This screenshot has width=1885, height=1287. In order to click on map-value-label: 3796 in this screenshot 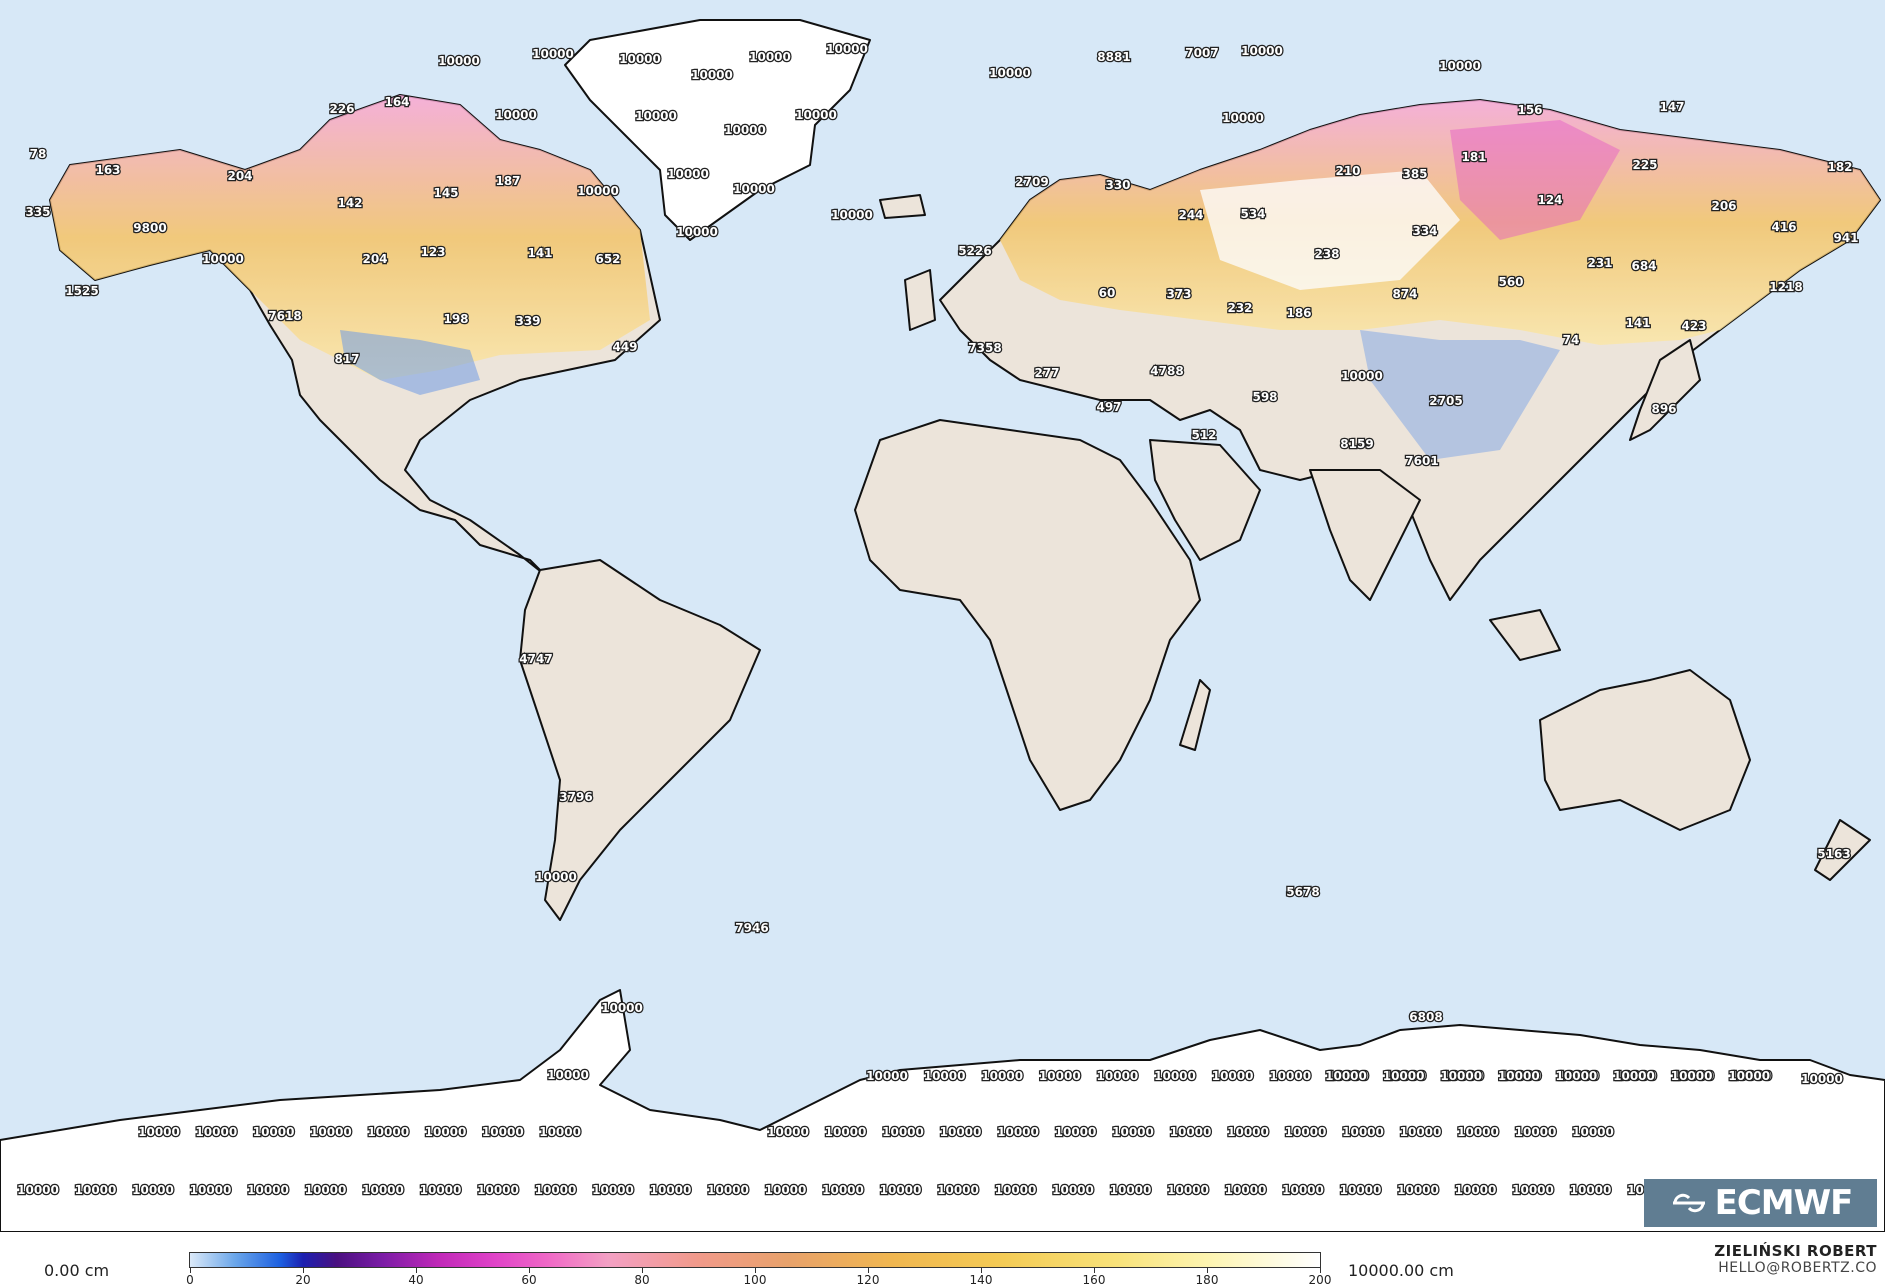, I will do `click(575, 797)`.